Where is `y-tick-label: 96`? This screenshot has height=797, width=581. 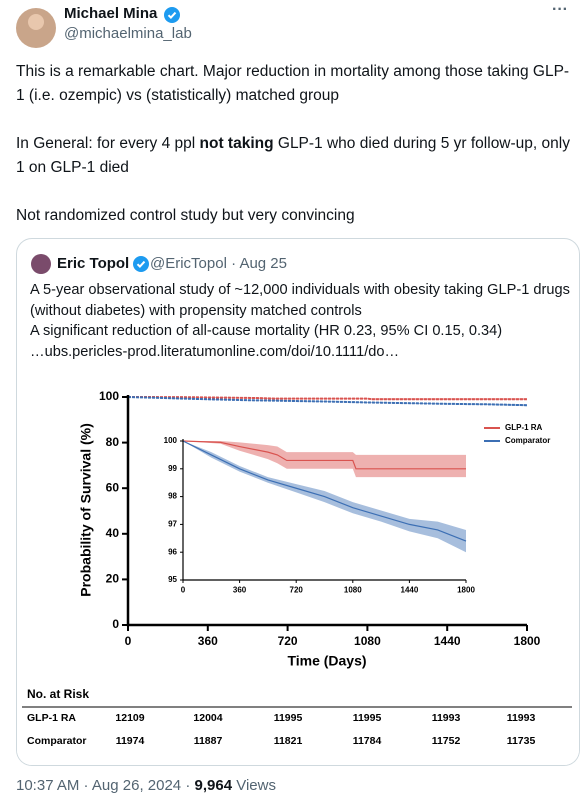
y-tick-label: 96 is located at coordinates (172, 551).